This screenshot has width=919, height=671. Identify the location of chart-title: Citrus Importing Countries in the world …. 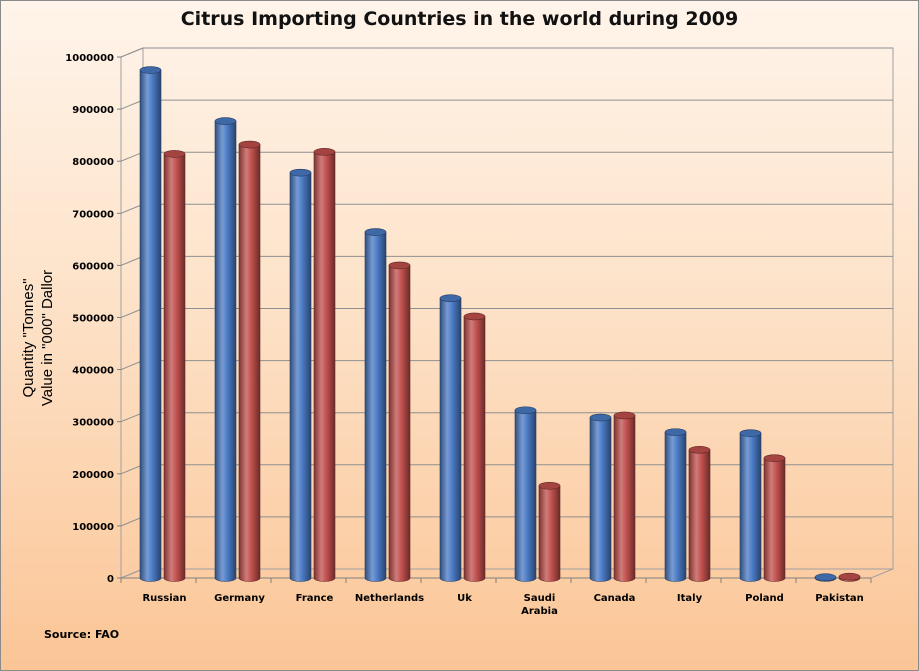
(459, 19).